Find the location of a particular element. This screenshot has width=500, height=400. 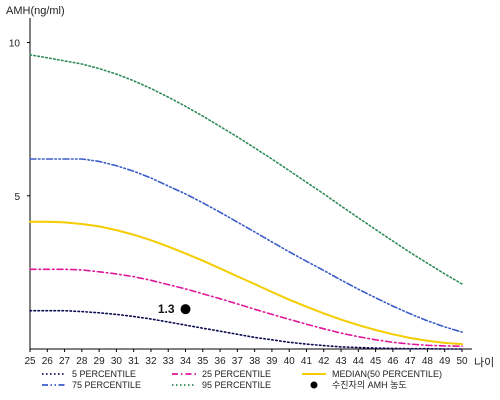

x-tick-label: 30 is located at coordinates (117, 361).